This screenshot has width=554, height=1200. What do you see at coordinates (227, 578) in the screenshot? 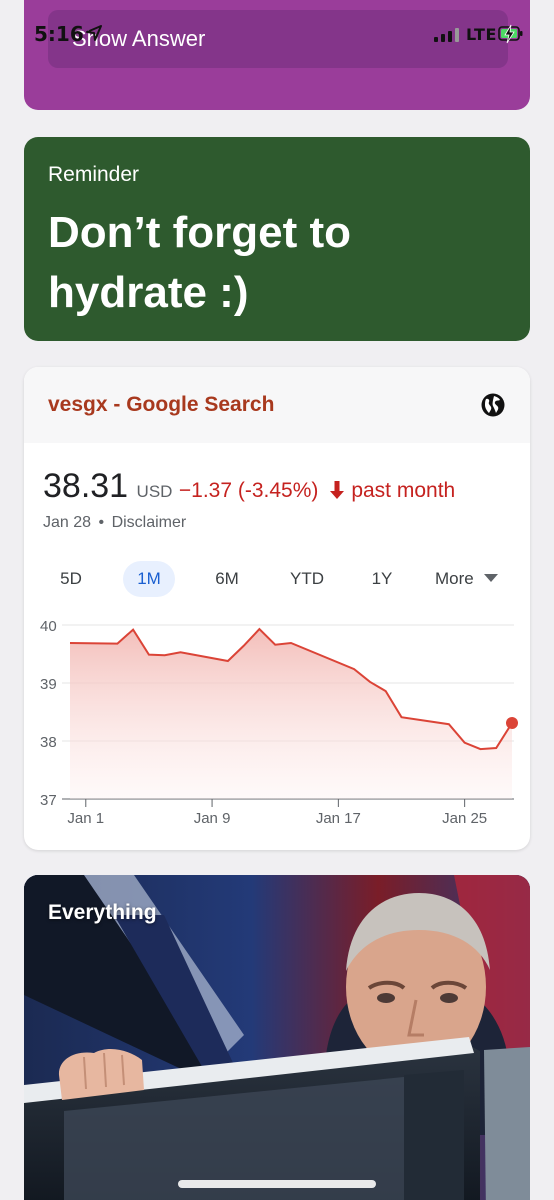
I see `tab-6m: 6M` at bounding box center [227, 578].